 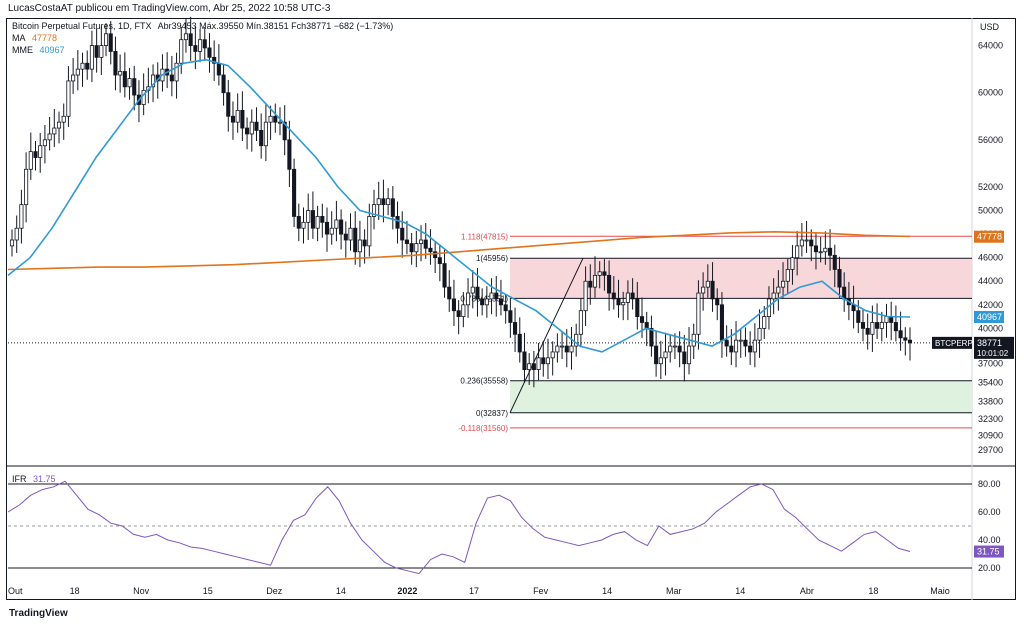 What do you see at coordinates (741, 396) in the screenshot?
I see `fib-lower-zone` at bounding box center [741, 396].